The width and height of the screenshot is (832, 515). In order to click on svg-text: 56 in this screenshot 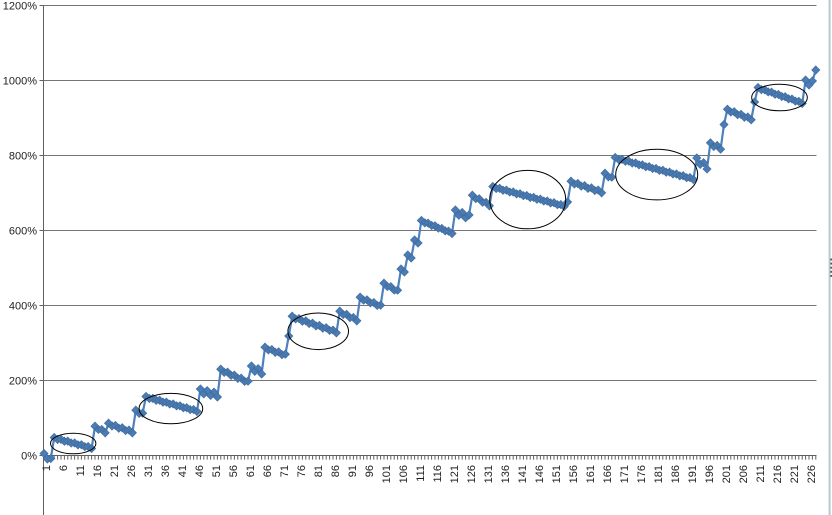, I will do `click(234, 471)`.